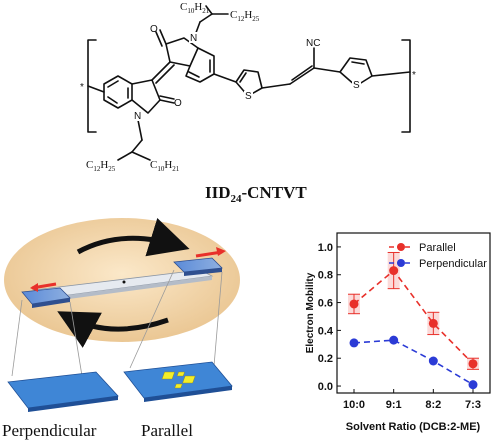 This screenshot has width=500, height=443. I want to click on legend-label: Parallel, so click(437, 248).